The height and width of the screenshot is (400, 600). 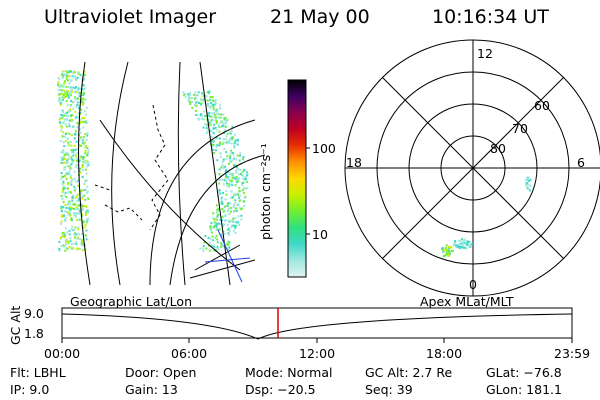 What do you see at coordinates (320, 17) in the screenshot?
I see `observation-date: 21 May 00` at bounding box center [320, 17].